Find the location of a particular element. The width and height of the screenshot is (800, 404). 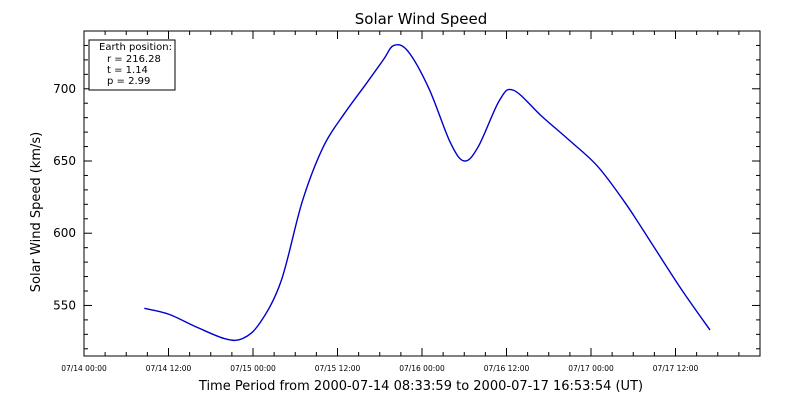

y-axis-label: Solar Wind Speed (km/s) is located at coordinates (36, 212).